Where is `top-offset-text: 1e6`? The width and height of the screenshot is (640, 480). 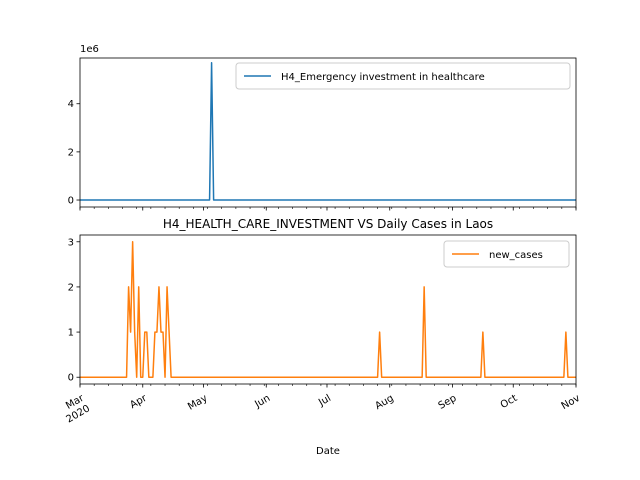 top-offset-text: 1e6 is located at coordinates (89, 49).